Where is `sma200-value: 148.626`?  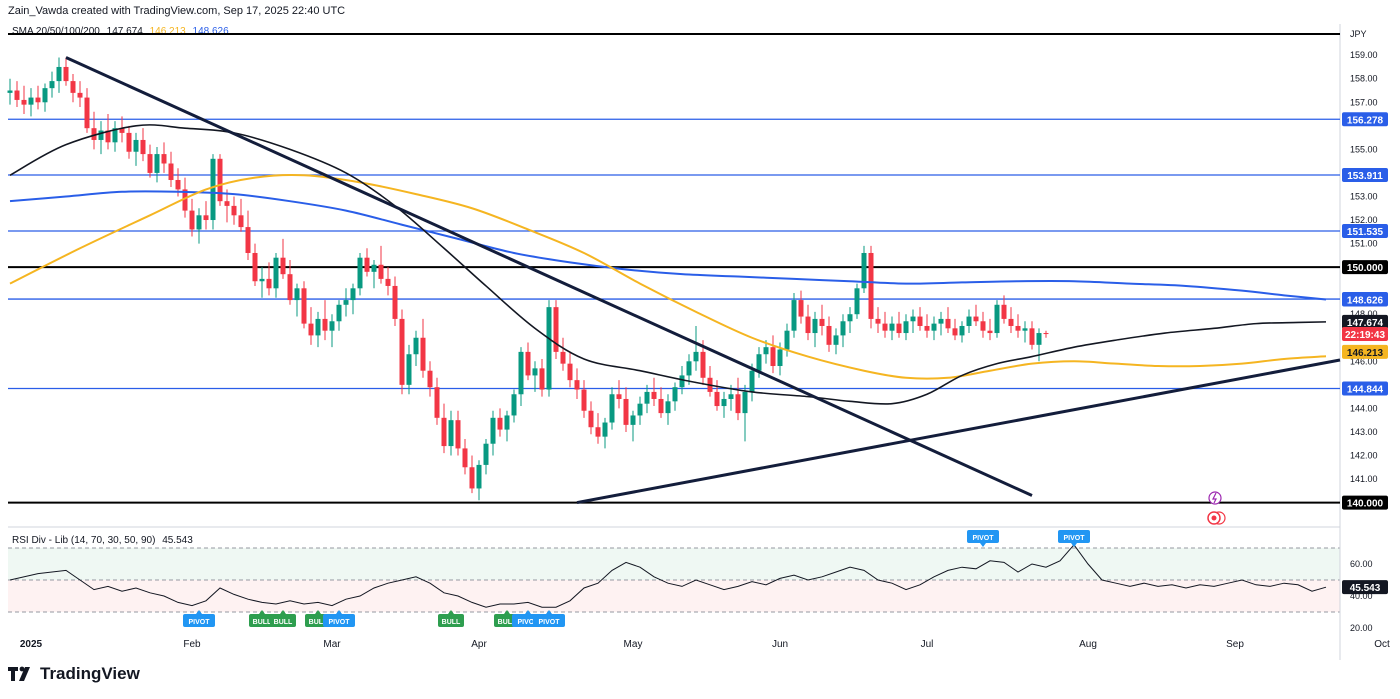
sma200-value: 148.626 is located at coordinates (210, 31).